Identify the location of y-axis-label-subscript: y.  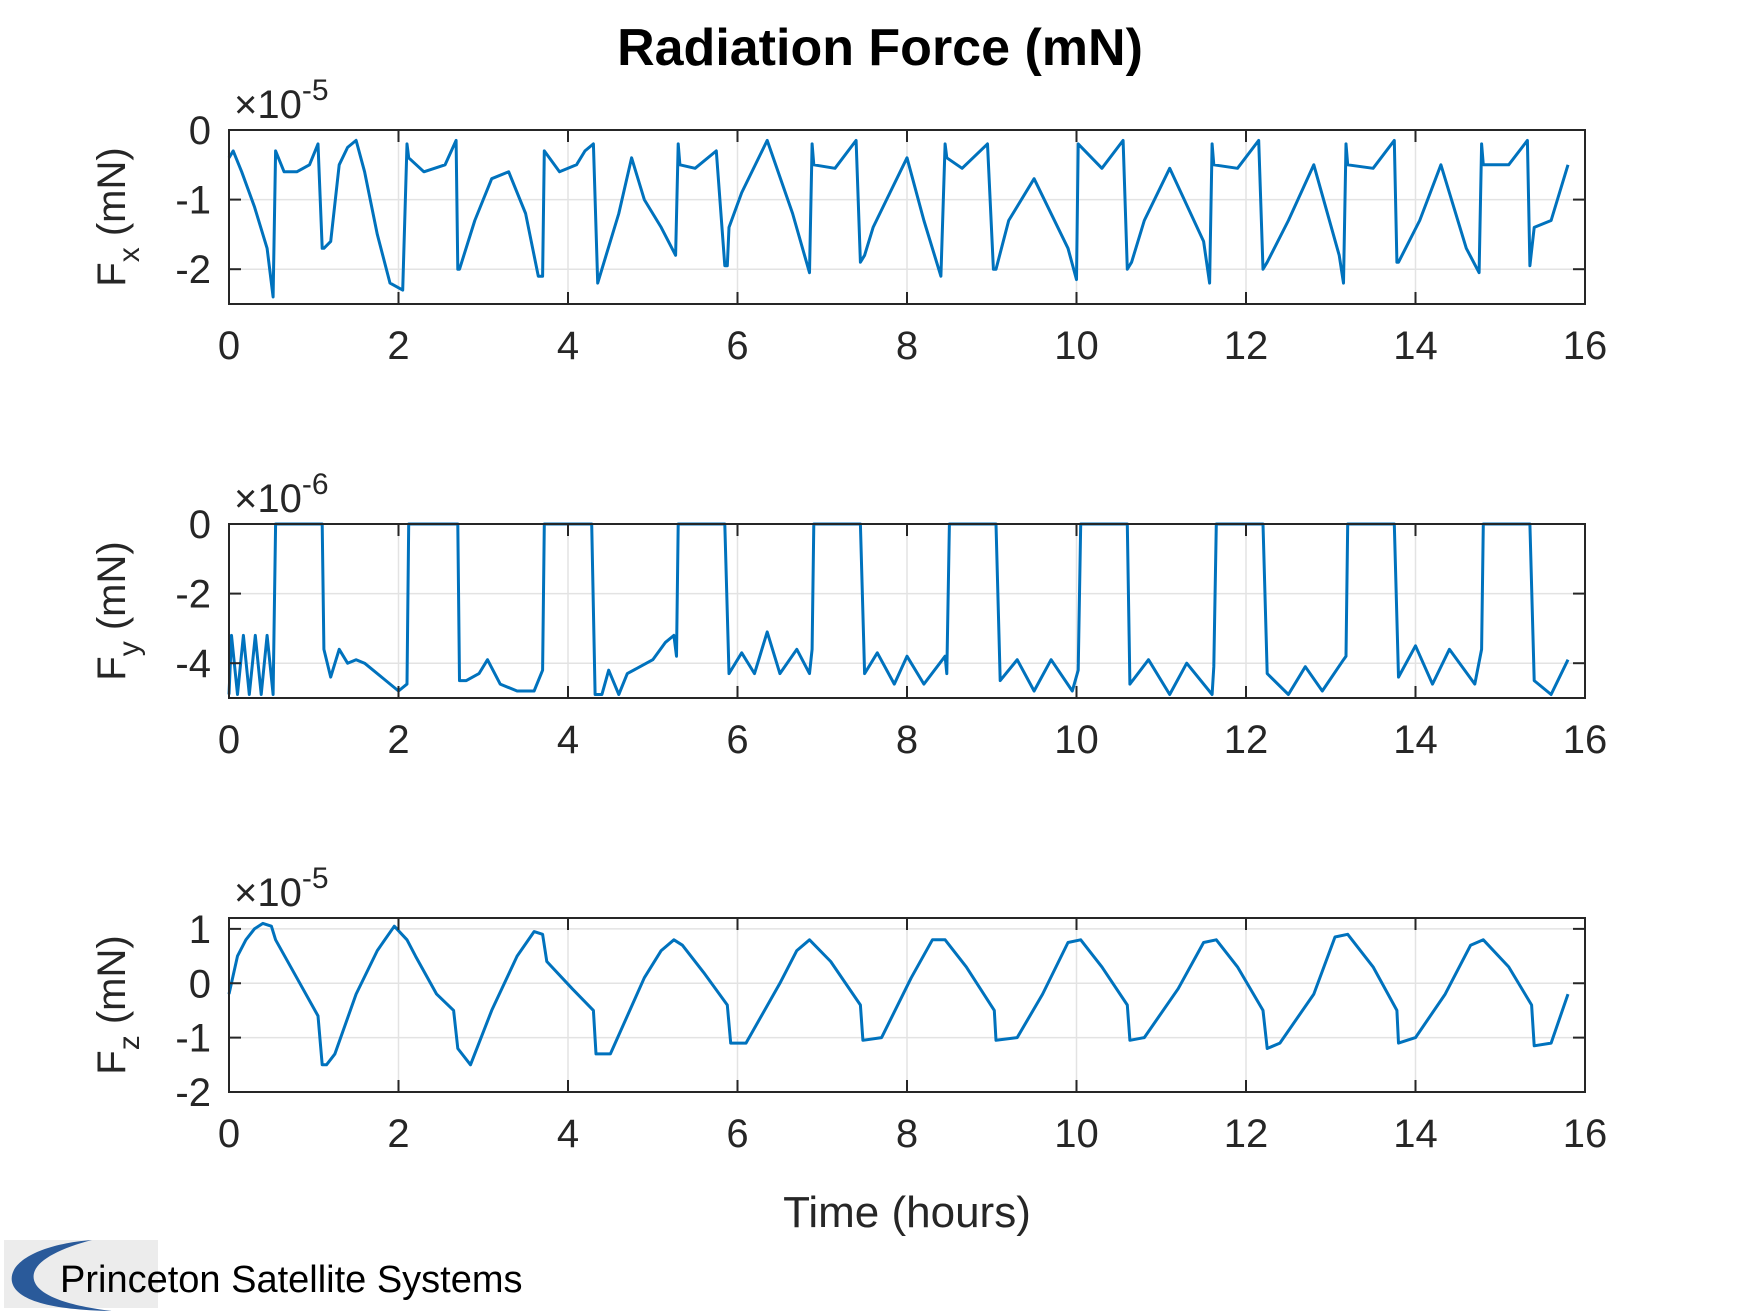
(129, 648).